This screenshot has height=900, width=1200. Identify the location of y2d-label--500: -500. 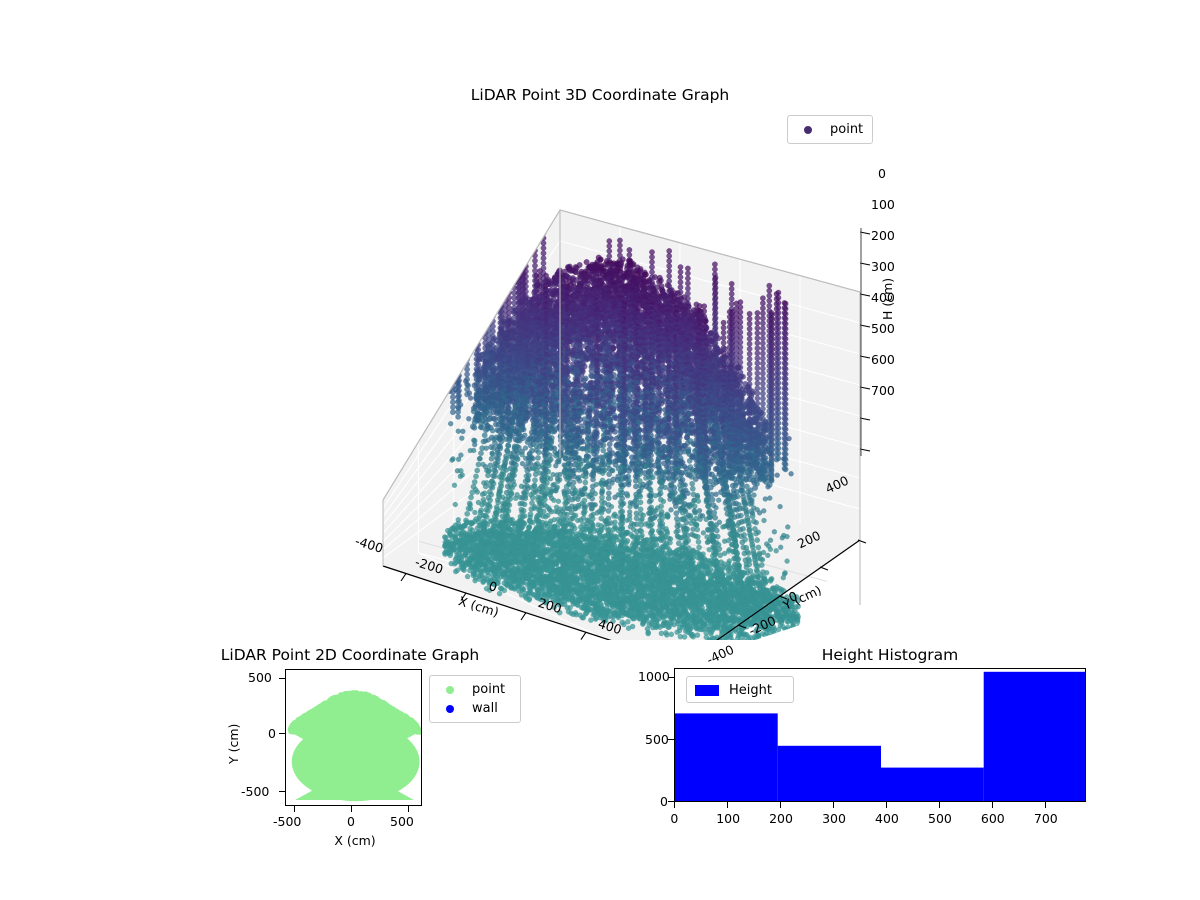
(255, 791).